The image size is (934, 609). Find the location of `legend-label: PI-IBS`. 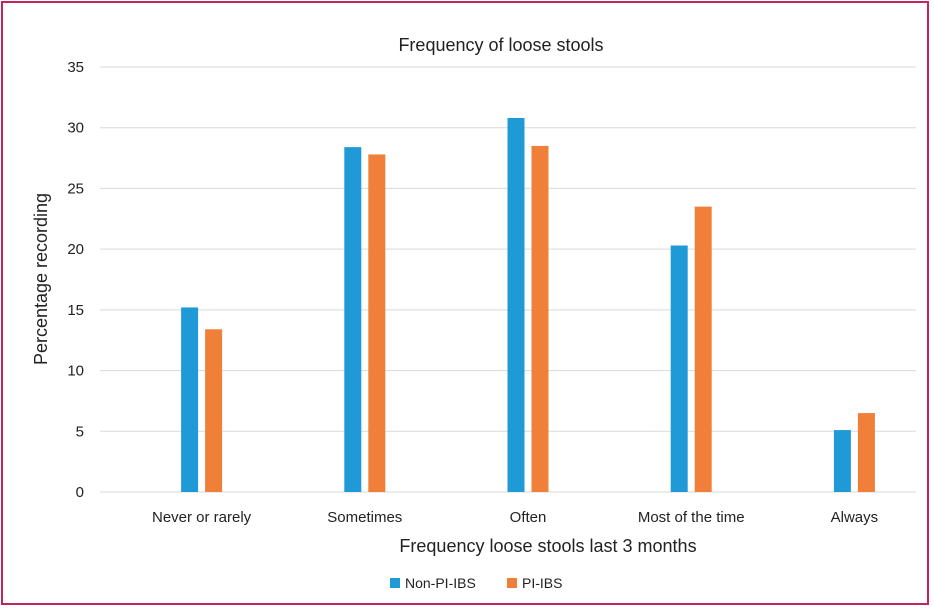

legend-label: PI-IBS is located at coordinates (542, 583).